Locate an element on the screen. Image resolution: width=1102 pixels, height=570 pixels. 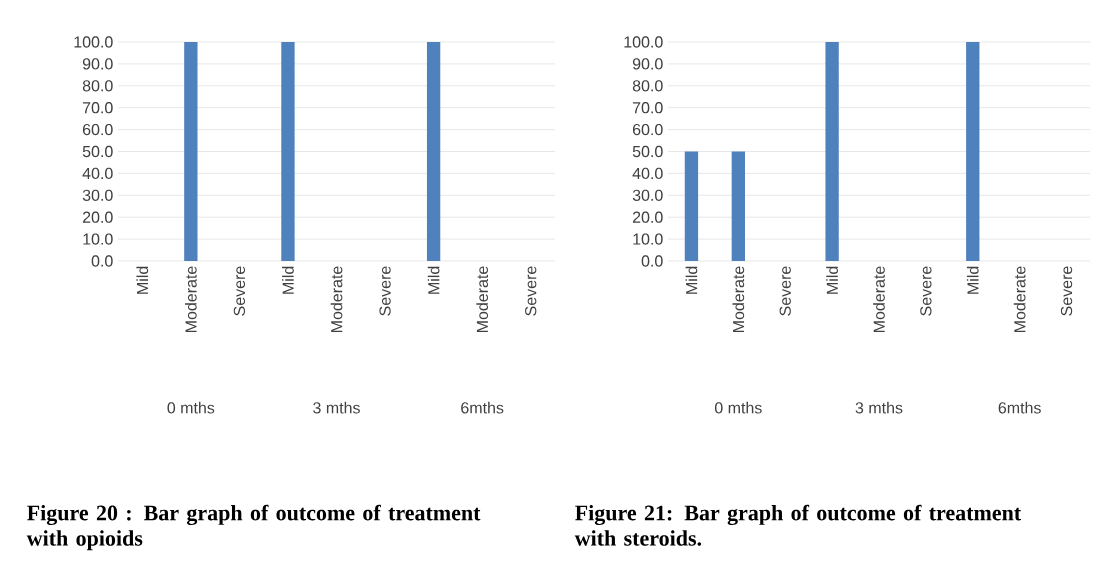
text: Figure 21: Bar graph of outcome of treatment with steroids. is located at coordinates (798, 525).